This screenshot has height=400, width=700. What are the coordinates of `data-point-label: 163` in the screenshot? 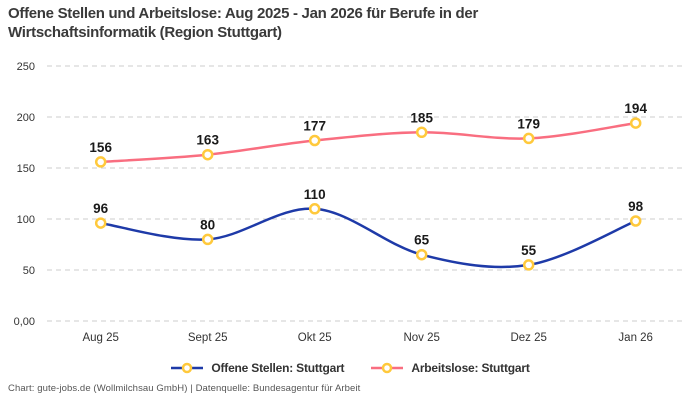 It's located at (207, 140).